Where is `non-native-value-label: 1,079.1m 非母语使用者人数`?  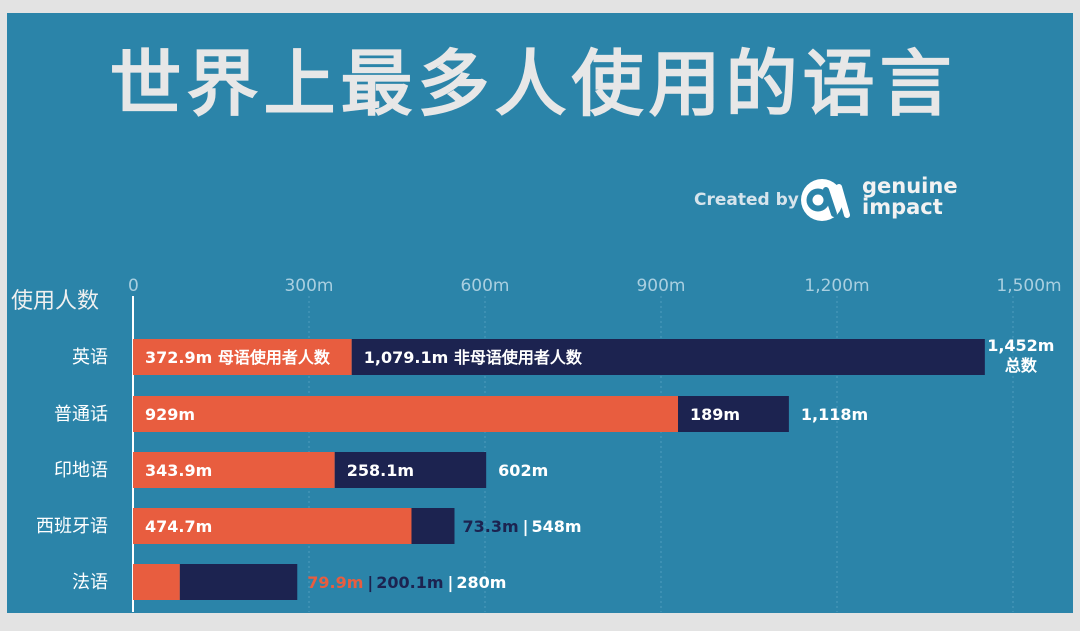 non-native-value-label: 1,079.1m 非母语使用者人数 is located at coordinates (473, 357).